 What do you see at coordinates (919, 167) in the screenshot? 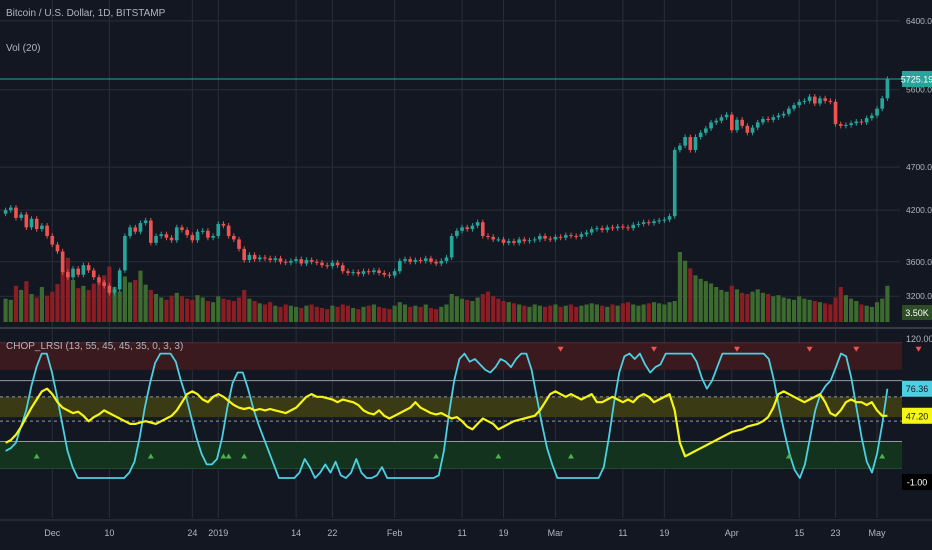
I see `price-tick-label: 4700.00` at bounding box center [919, 167].